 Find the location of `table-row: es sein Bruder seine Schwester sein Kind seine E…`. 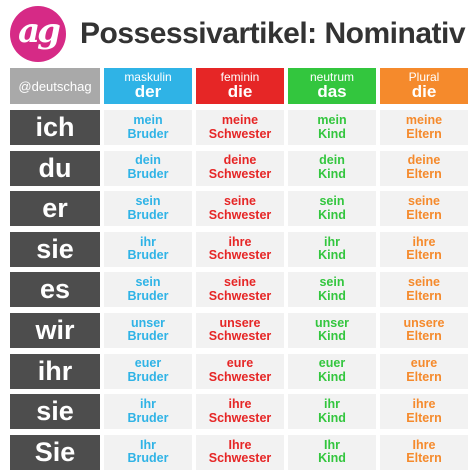

table-row: es sein Bruder seine Schwester sein Kind seine E… is located at coordinates (241, 290).